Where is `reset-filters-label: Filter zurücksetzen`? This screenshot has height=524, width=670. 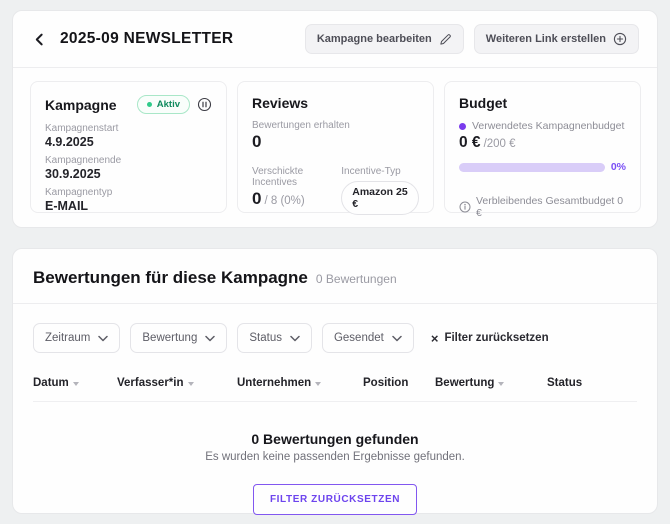 reset-filters-label: Filter zurücksetzen is located at coordinates (496, 338).